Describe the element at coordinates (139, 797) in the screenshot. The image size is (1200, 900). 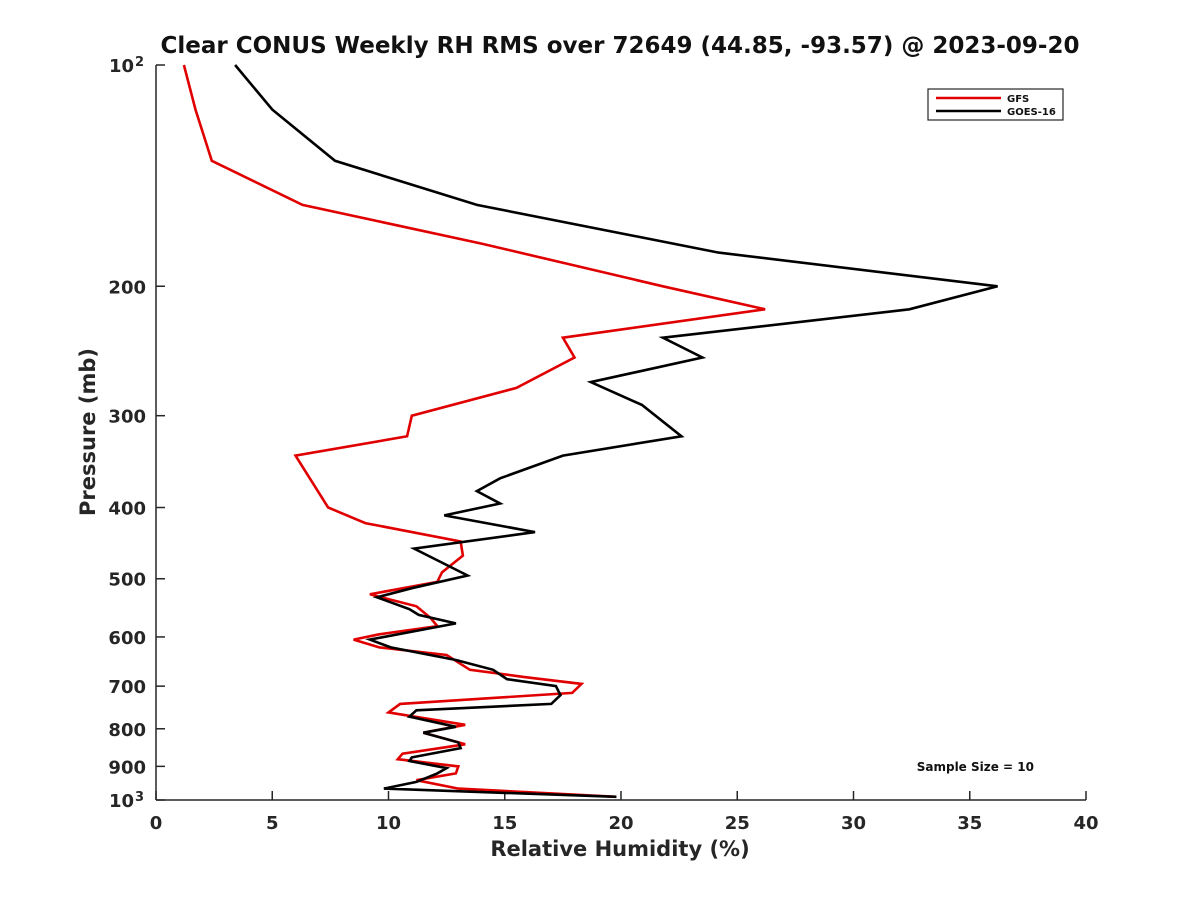
I see `y-tick-exponent: 3` at that location.